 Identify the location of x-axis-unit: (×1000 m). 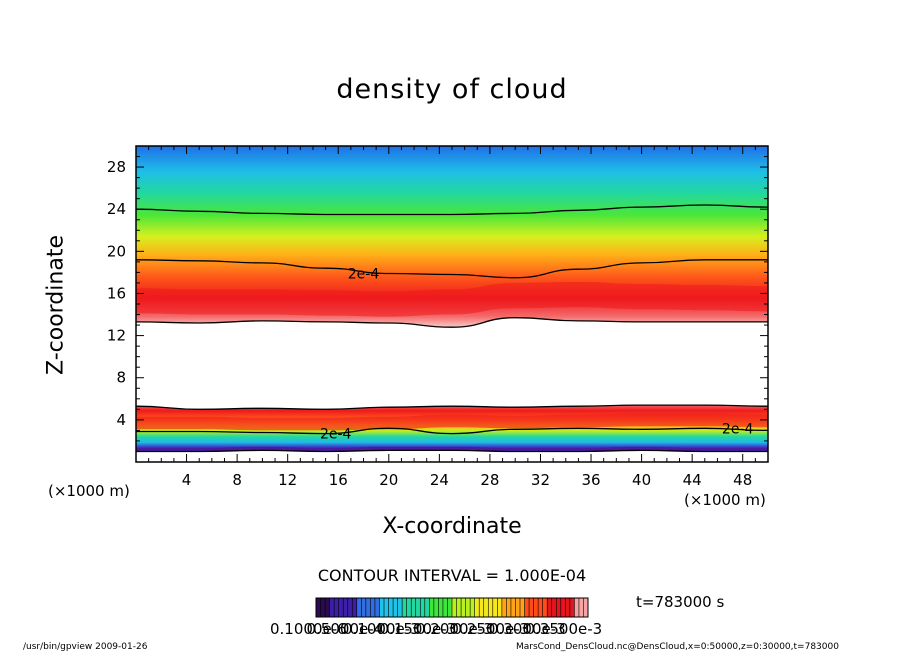
(725, 500).